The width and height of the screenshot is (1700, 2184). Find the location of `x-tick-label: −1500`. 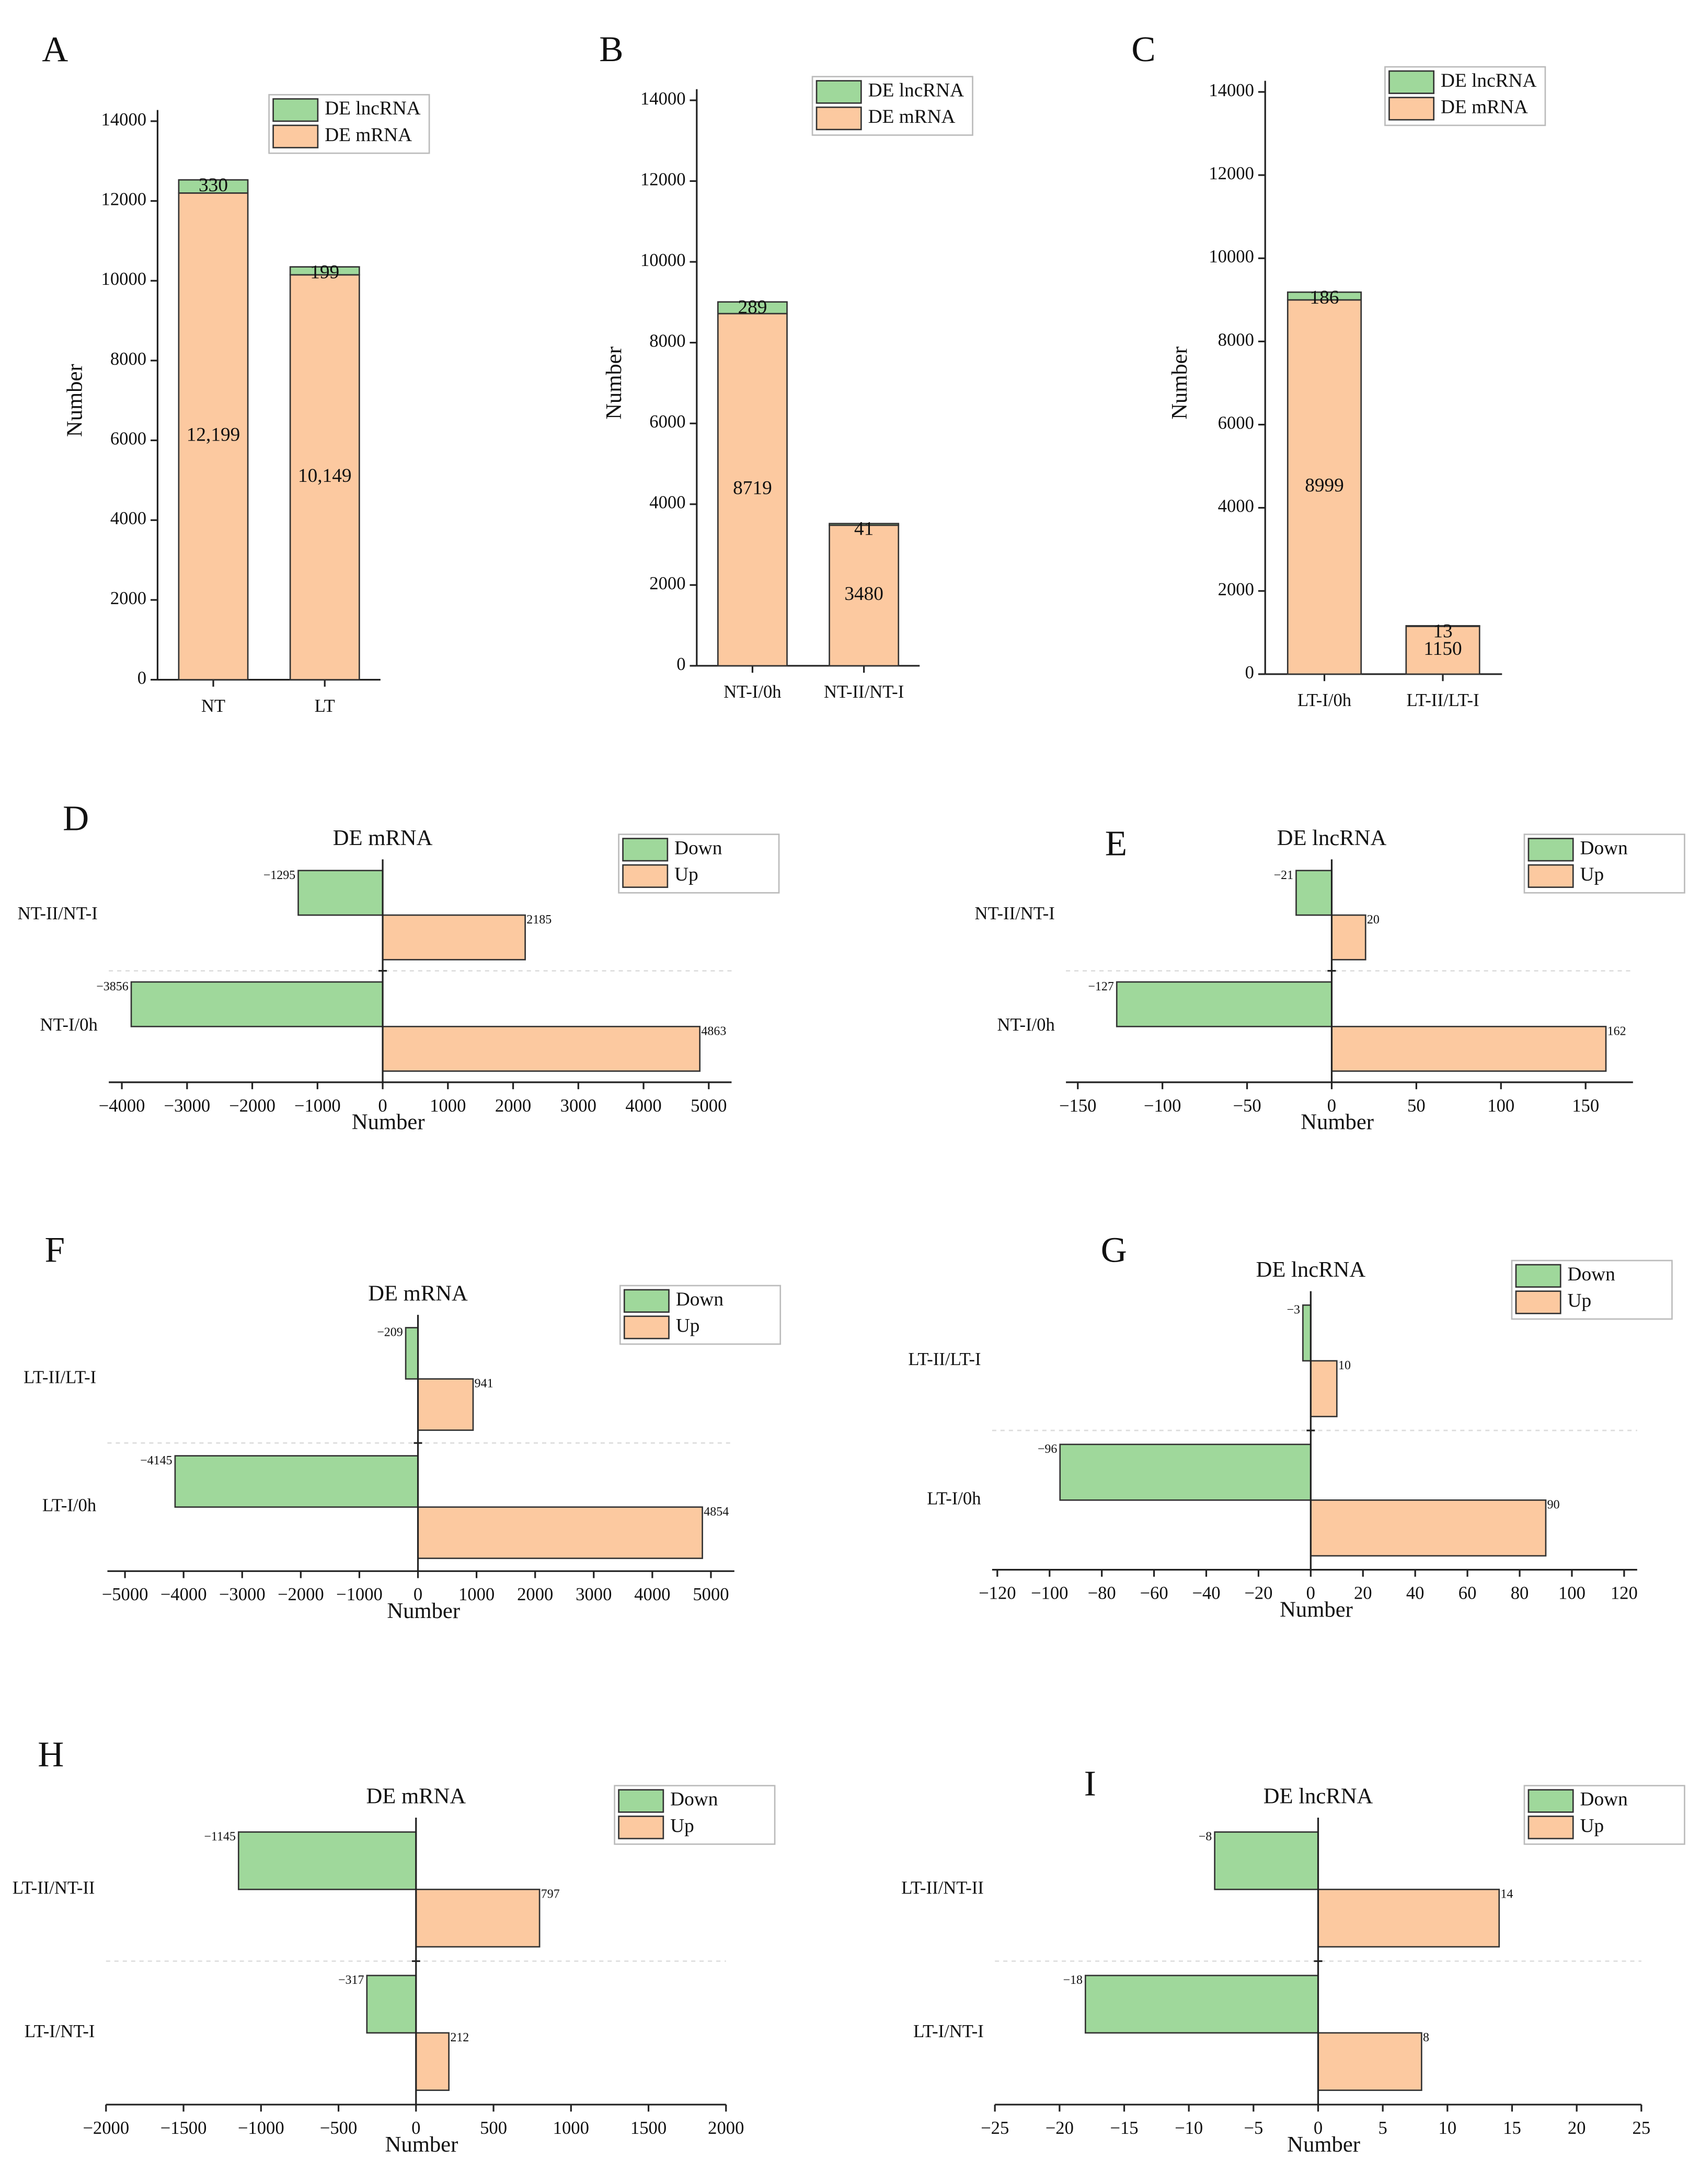

x-tick-label: −1500 is located at coordinates (183, 2128).